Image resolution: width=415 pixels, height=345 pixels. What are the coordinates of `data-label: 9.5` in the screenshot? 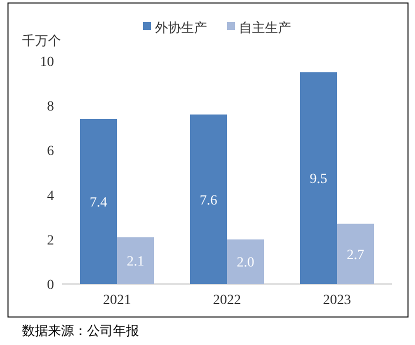 It's located at (319, 180).